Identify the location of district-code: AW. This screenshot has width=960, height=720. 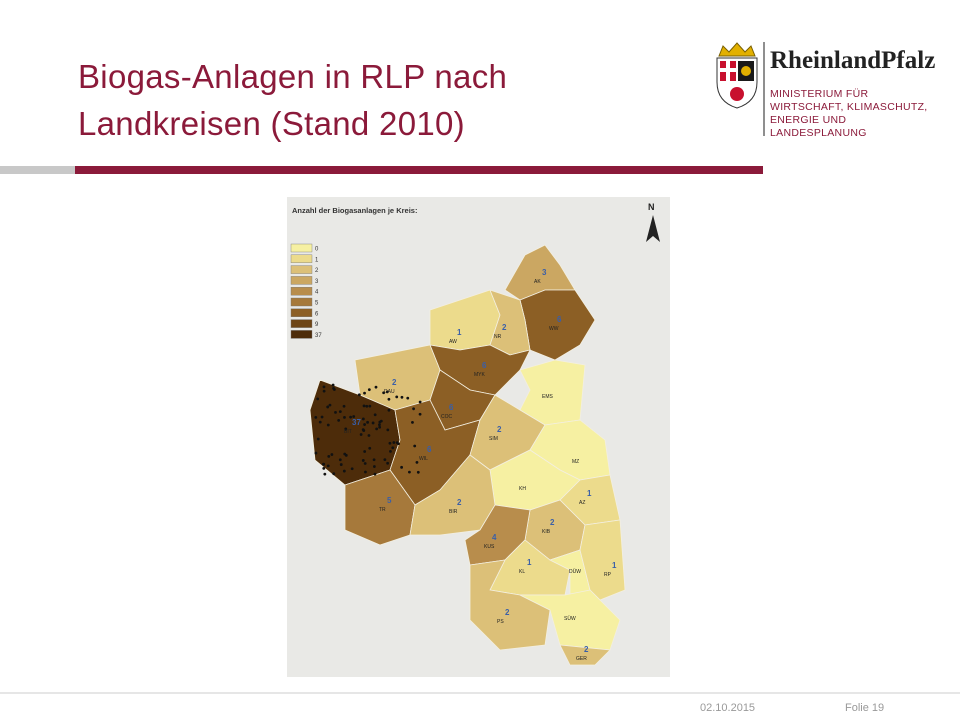
(453, 342).